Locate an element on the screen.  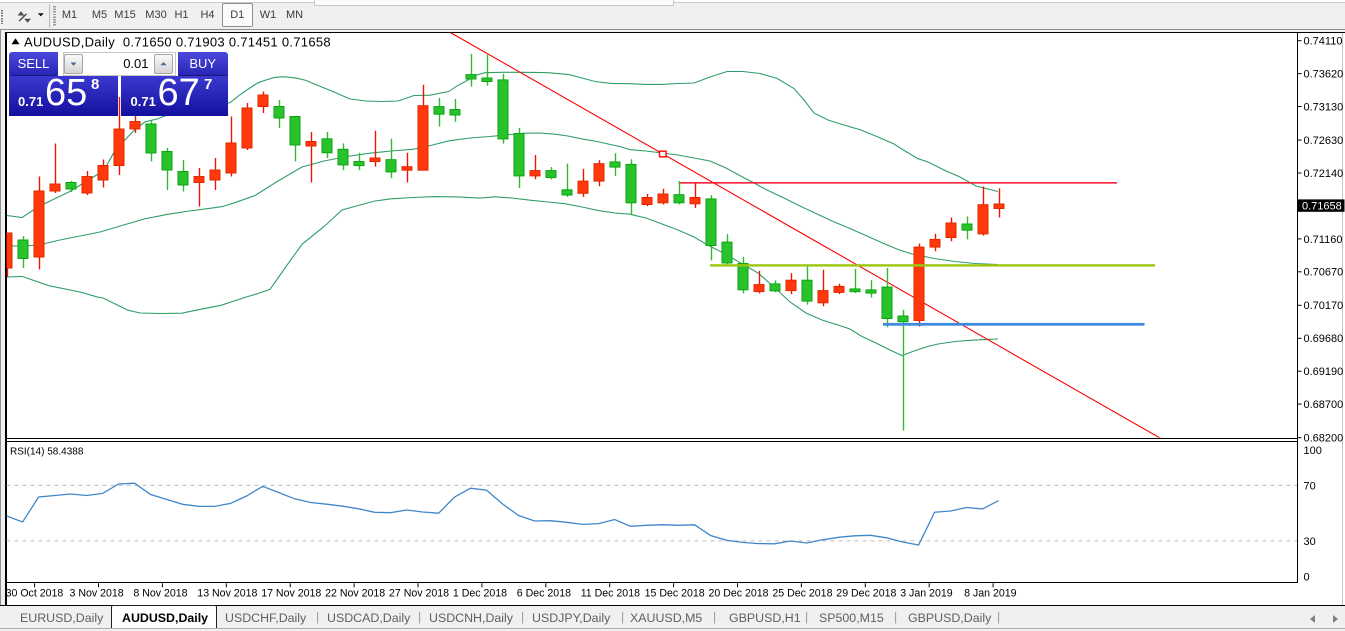
svg-text: 0.69680 is located at coordinates (1324, 339).